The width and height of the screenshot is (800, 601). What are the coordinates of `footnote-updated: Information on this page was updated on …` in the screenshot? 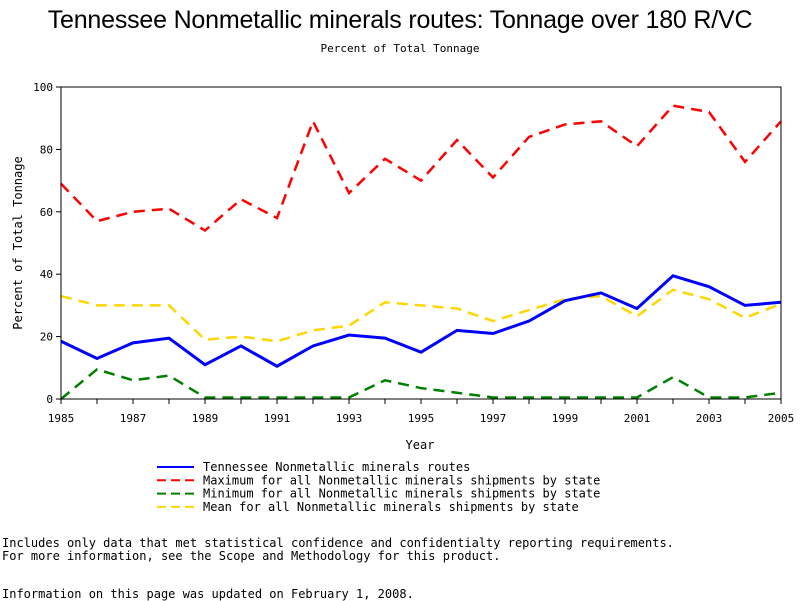 It's located at (208, 594).